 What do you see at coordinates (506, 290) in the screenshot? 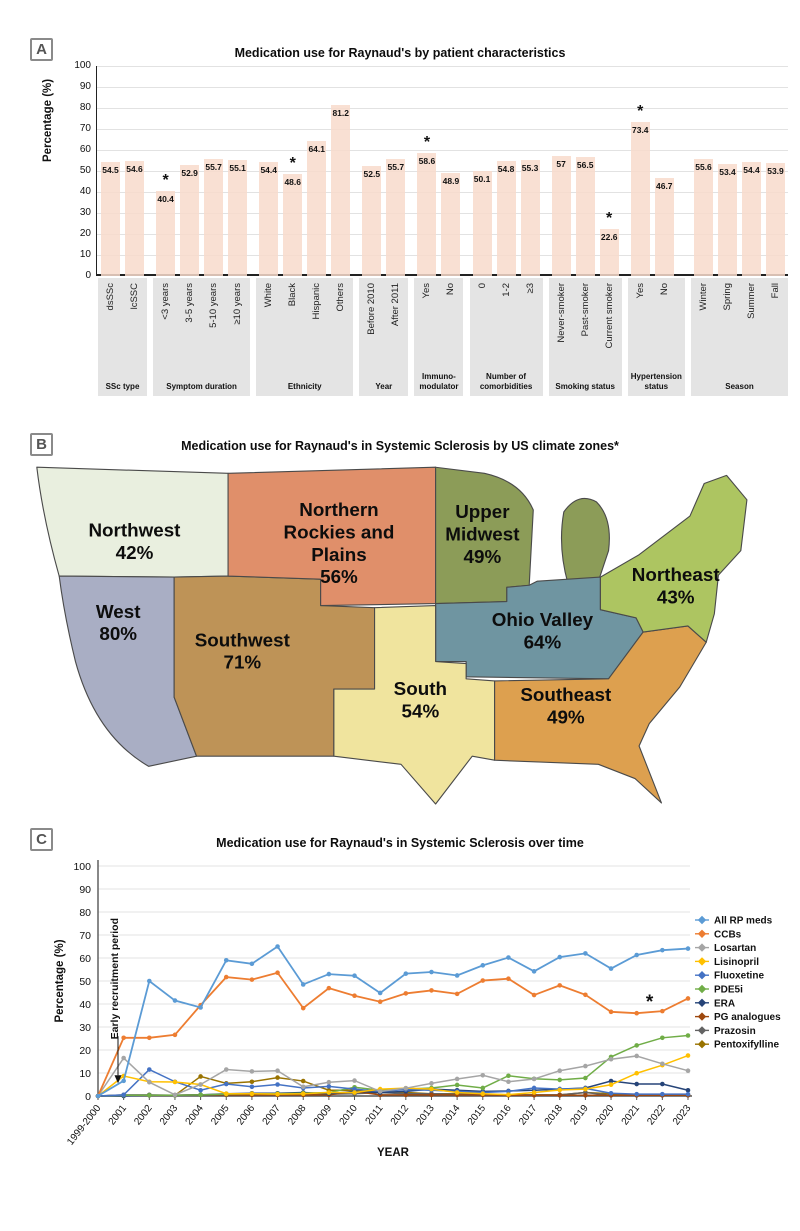
I see `bar-group-tick-labels: 0 1-2 ≥3` at bounding box center [506, 290].